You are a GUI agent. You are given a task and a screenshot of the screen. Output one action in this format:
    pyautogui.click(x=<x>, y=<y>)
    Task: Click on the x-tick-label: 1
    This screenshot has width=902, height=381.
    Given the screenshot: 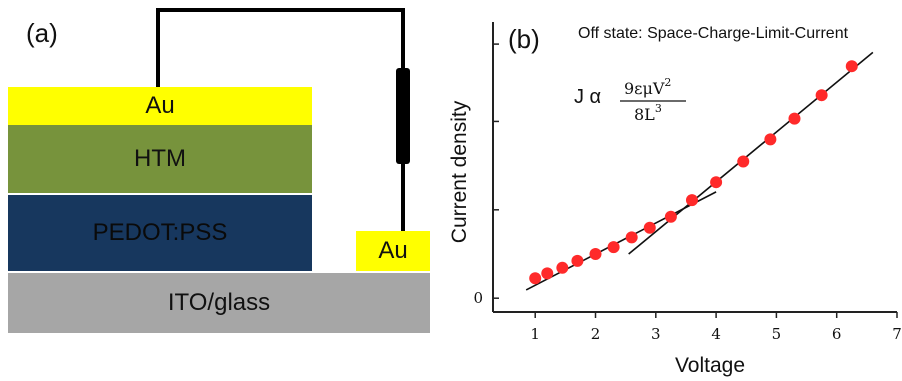 What is the action you would take?
    pyautogui.click(x=535, y=334)
    